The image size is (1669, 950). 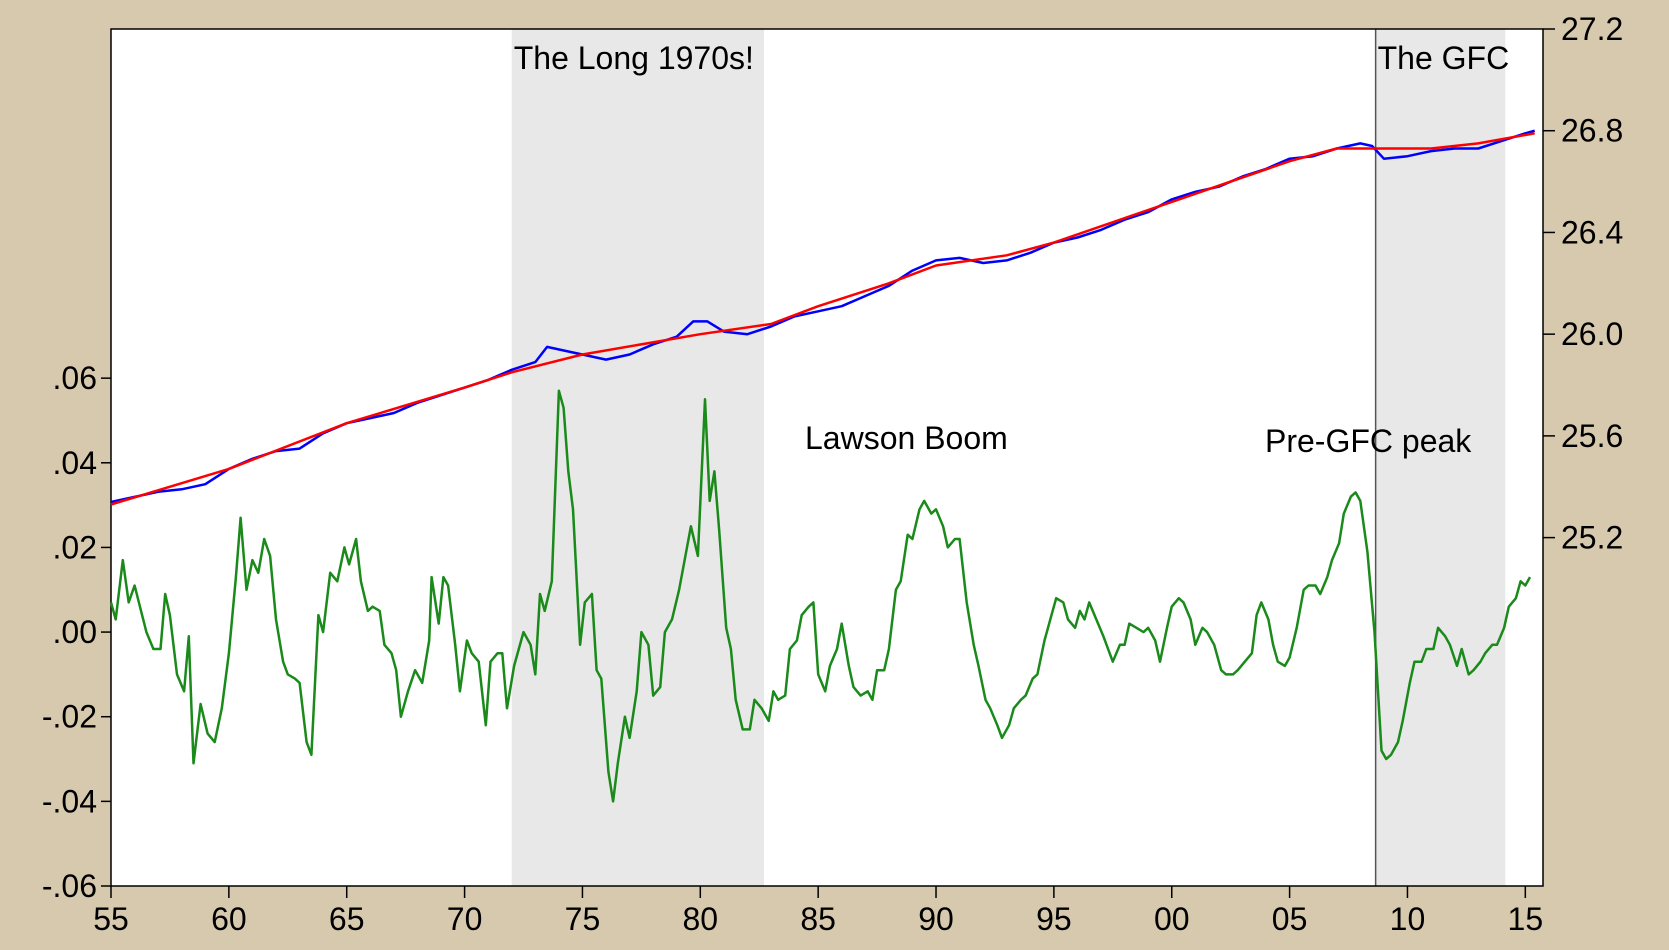 I want to click on annotation: Lawson Boom, so click(x=906, y=438).